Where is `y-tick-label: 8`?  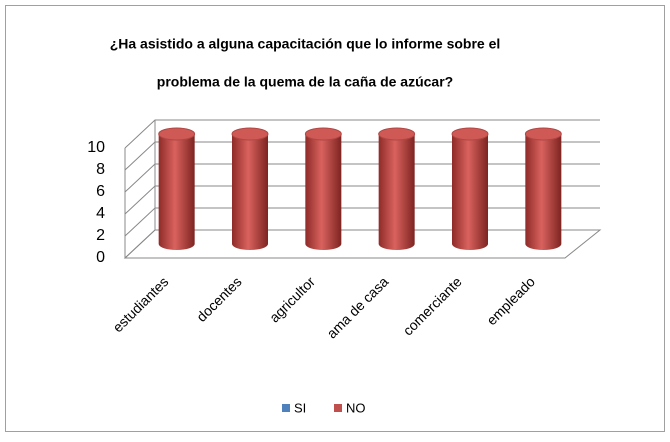
y-tick-label: 8 is located at coordinates (100, 169).